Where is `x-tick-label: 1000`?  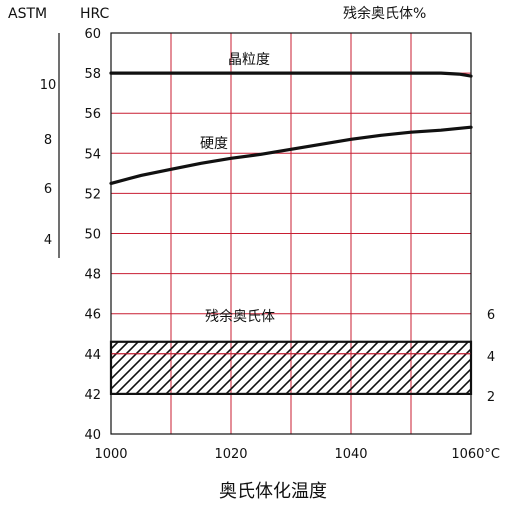 x-tick-label: 1000 is located at coordinates (110, 454).